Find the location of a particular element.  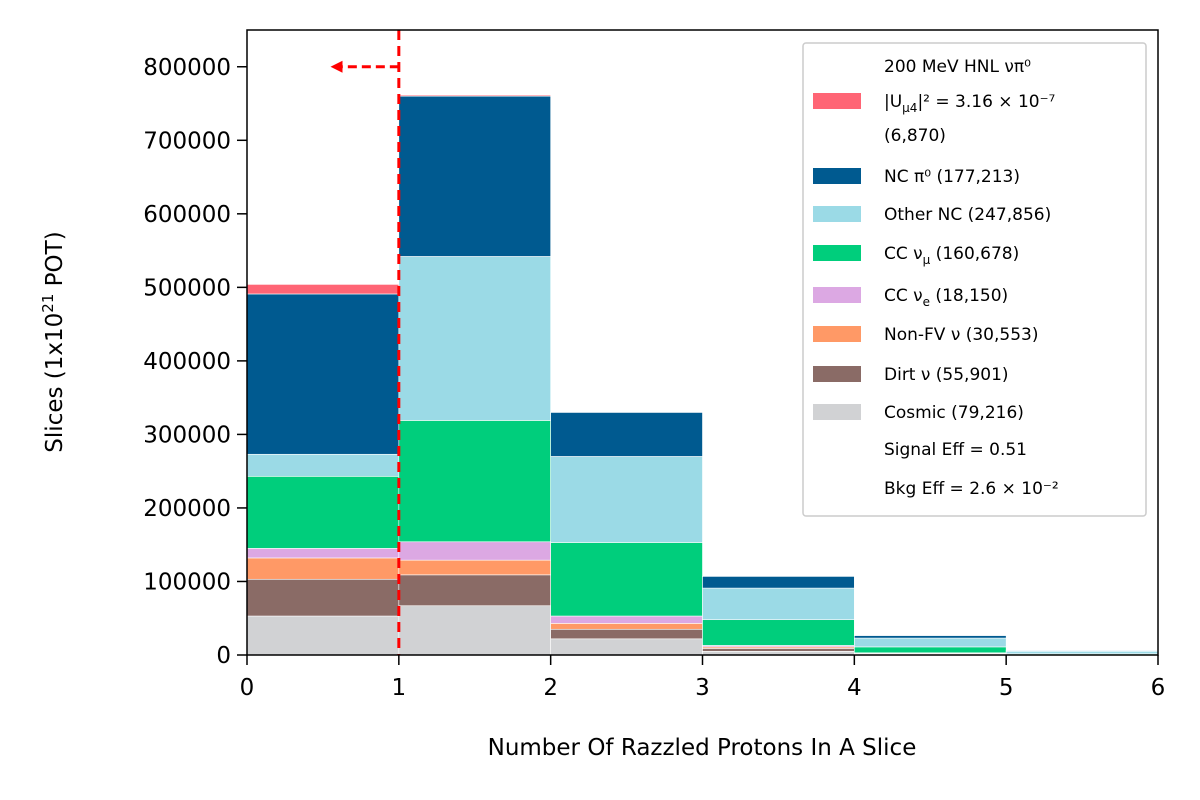

y-axis-label-sup: 21 is located at coordinates (48, 303).